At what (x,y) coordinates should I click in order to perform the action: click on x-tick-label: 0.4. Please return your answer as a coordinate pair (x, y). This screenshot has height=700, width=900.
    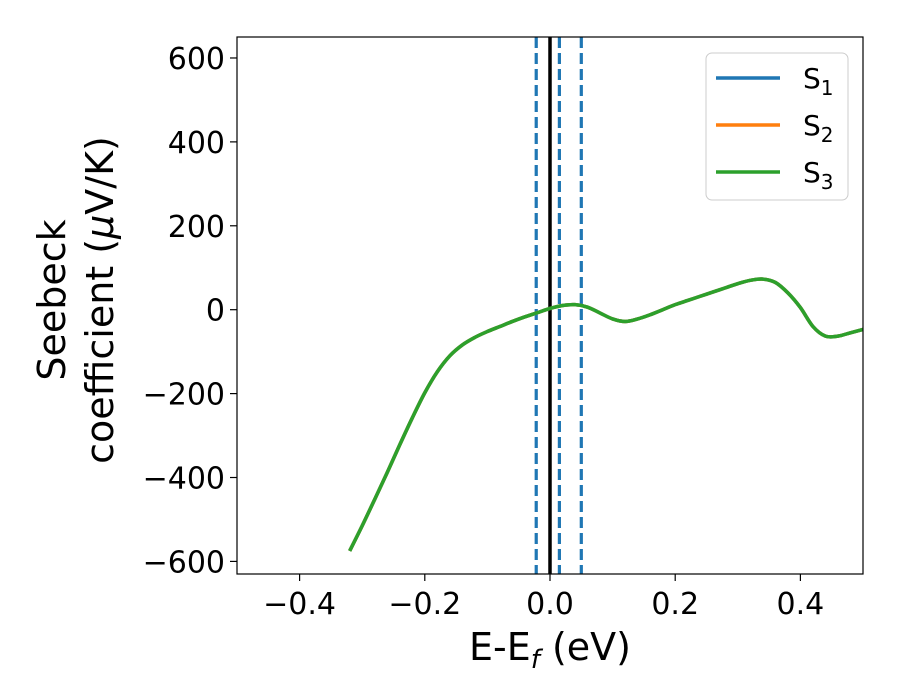
    Looking at the image, I should click on (801, 604).